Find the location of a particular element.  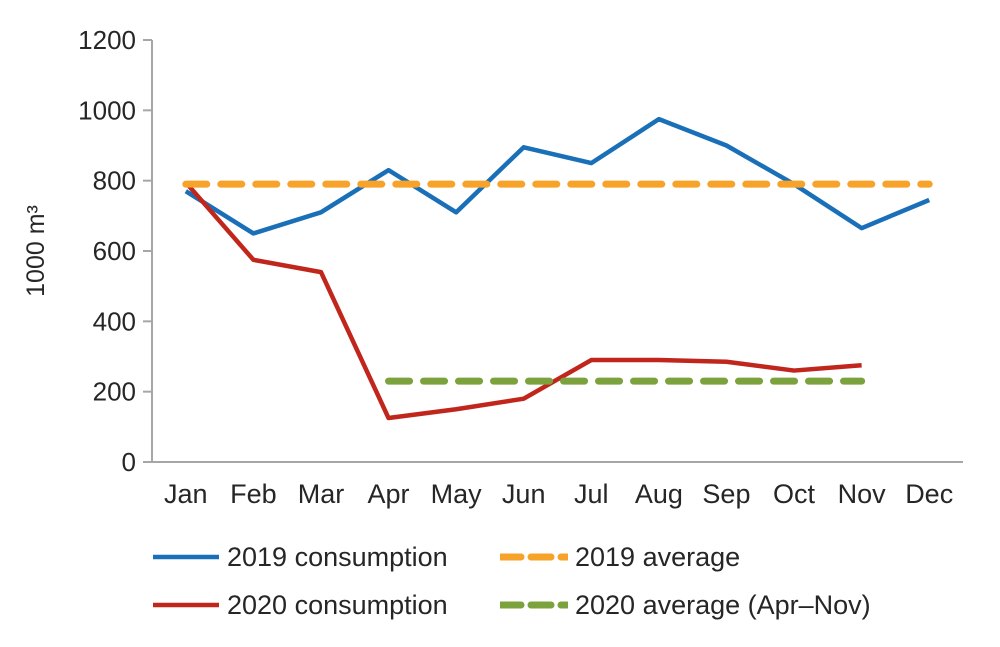

y-tick-label: 400 is located at coordinates (114, 321).